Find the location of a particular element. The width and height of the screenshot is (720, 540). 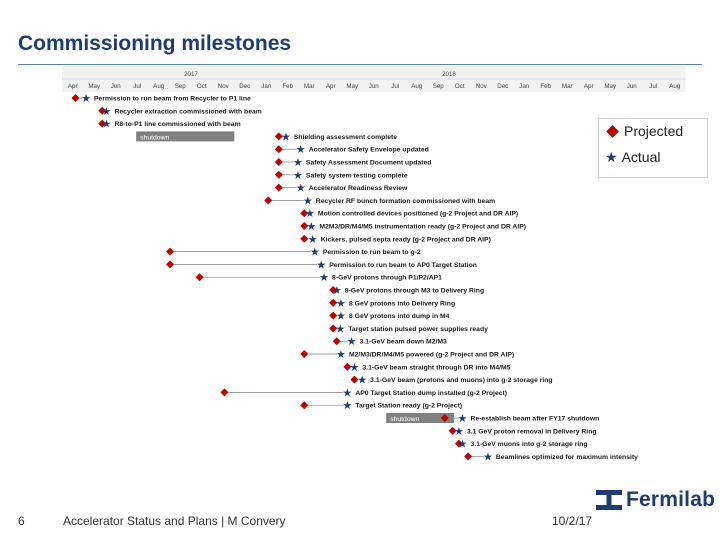

legend-item-projected: Projected is located at coordinates (644, 131).